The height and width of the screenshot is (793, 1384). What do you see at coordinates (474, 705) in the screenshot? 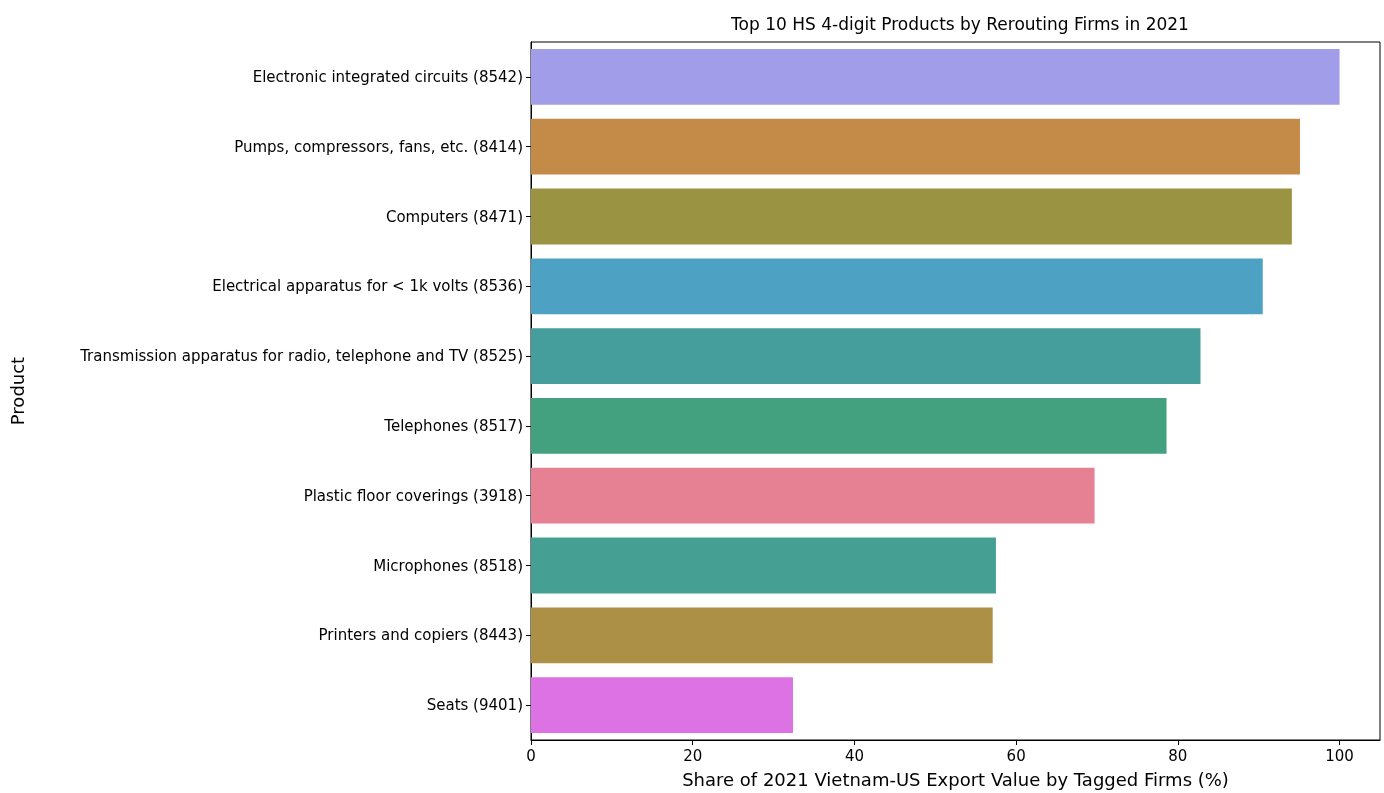
I see `y-tick-label: Seats (9401)` at bounding box center [474, 705].